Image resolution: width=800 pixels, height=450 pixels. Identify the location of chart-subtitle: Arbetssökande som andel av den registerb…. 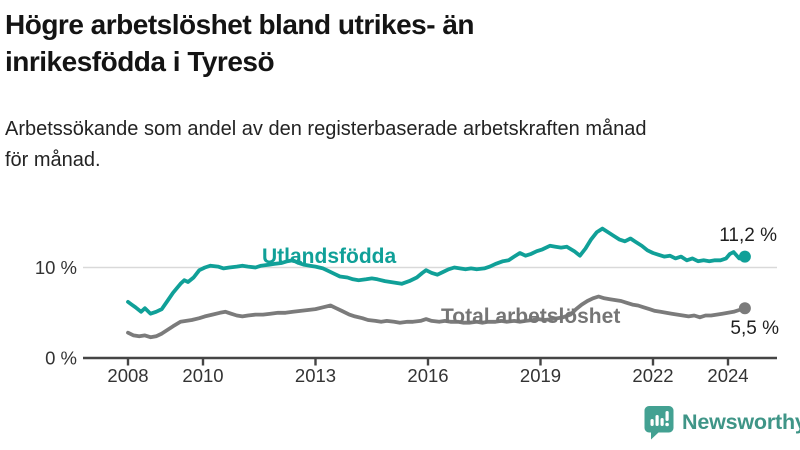
(326, 145).